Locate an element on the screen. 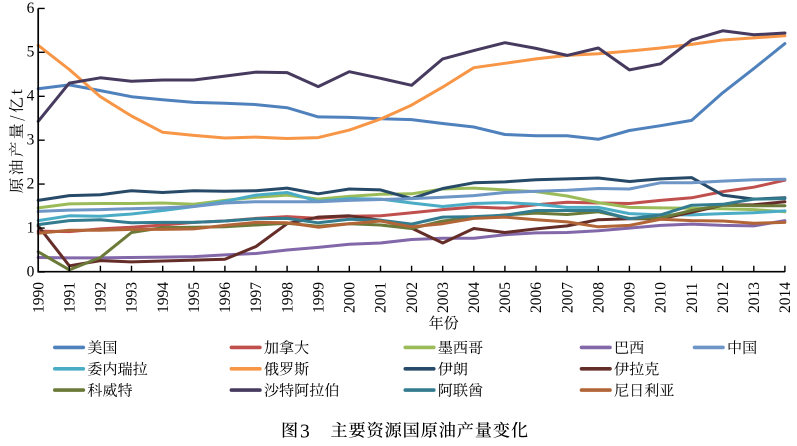 Image resolution: width=797 pixels, height=446 pixels. svg-text: 2 is located at coordinates (31, 184).